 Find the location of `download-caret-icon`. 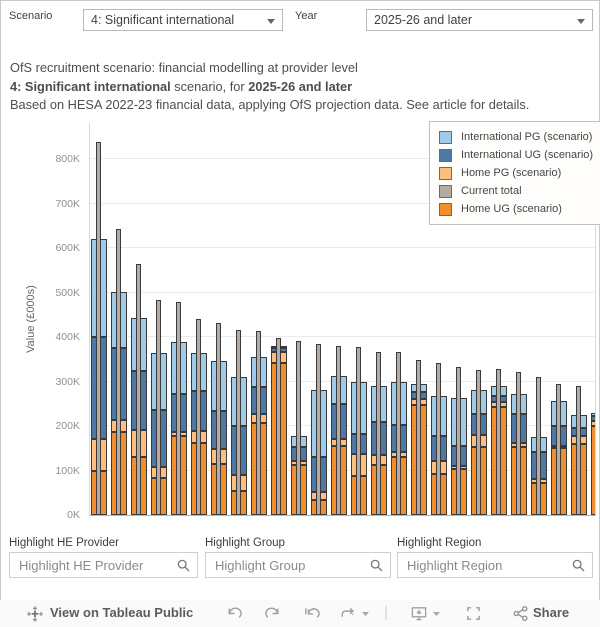

download-caret-icon is located at coordinates (436, 614).